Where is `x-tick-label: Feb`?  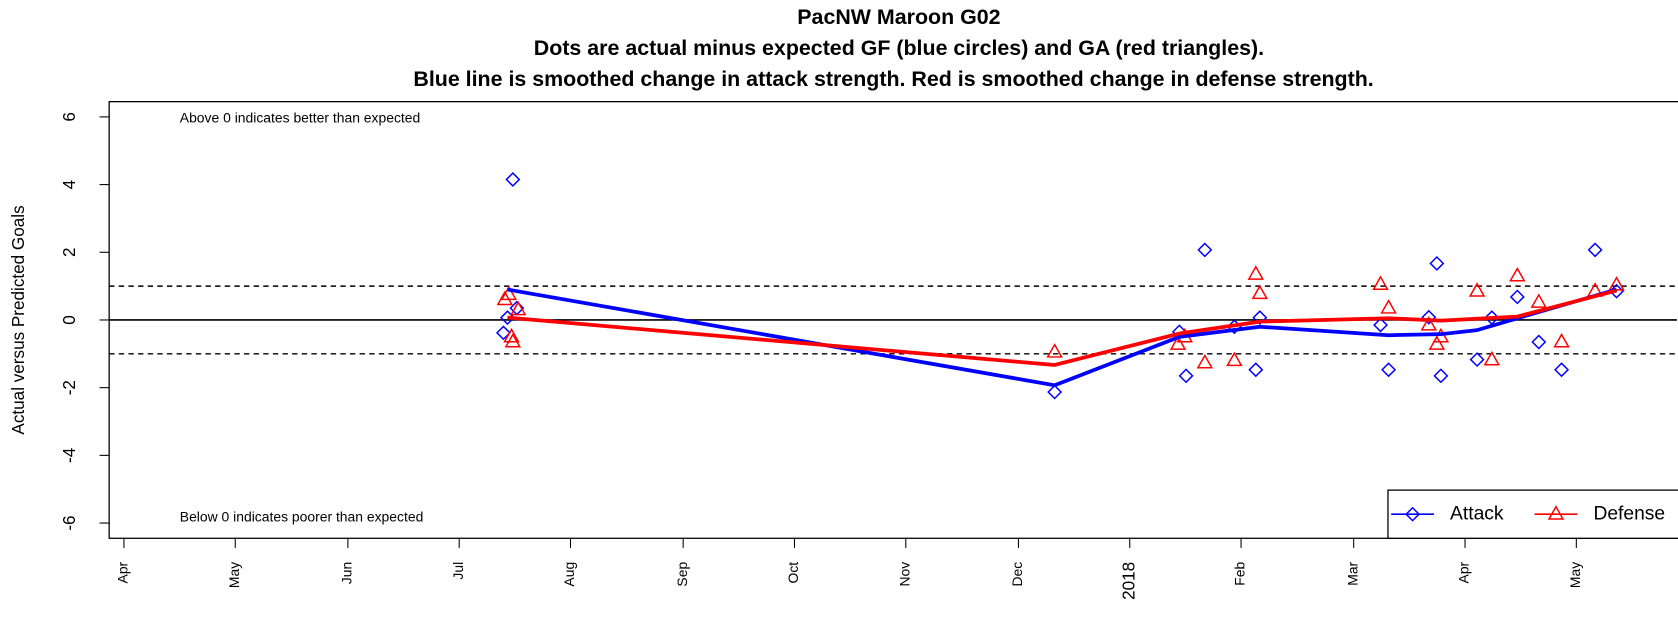 x-tick-label: Feb is located at coordinates (1240, 574).